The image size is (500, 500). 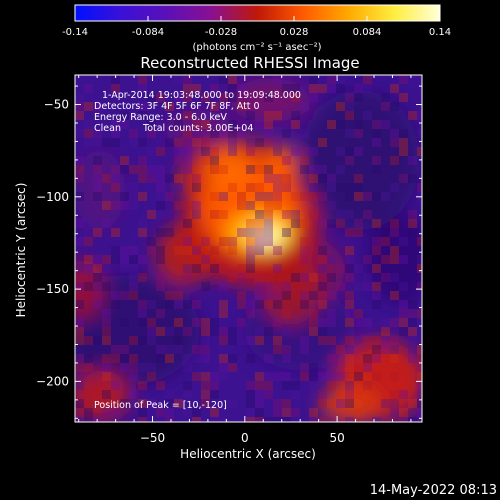 I want to click on colorbar-tick-label: 0.084, so click(x=367, y=32).